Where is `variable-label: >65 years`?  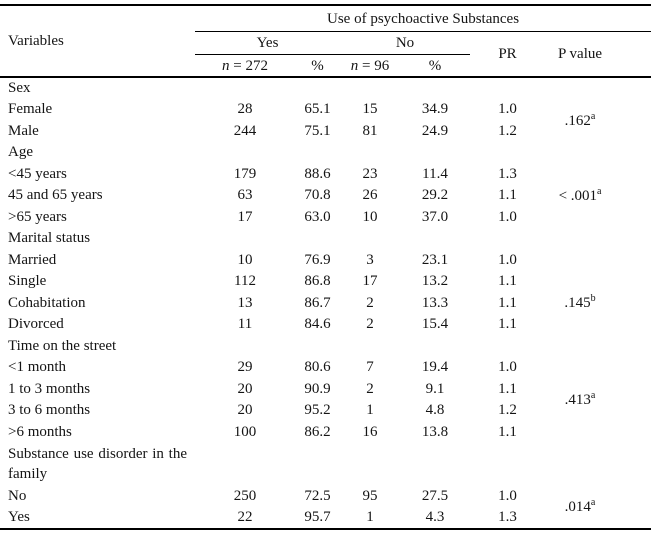
variable-label: >65 years is located at coordinates (37, 216).